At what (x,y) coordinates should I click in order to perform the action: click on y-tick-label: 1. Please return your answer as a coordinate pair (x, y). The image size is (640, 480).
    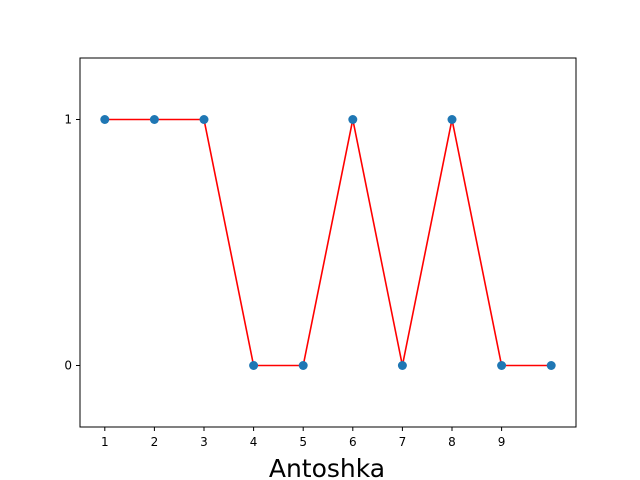
    Looking at the image, I should click on (68, 120).